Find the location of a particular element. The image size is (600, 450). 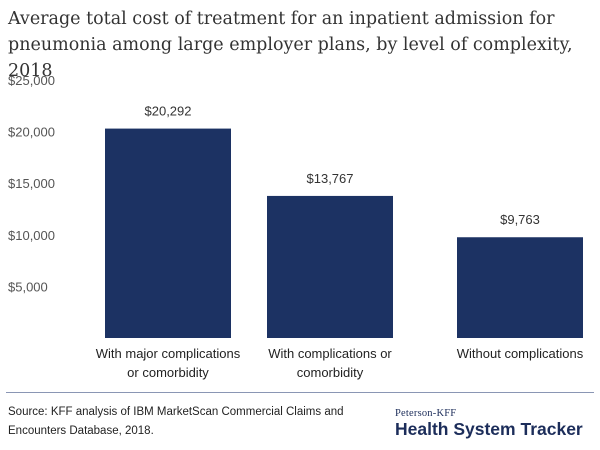

y-tick-label: $10,000 is located at coordinates (31, 235).